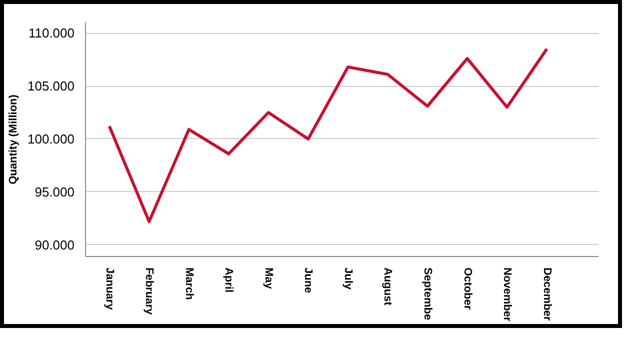  What do you see at coordinates (14, 139) in the screenshot?
I see `y-axis-title: Quantity (Million)` at bounding box center [14, 139].